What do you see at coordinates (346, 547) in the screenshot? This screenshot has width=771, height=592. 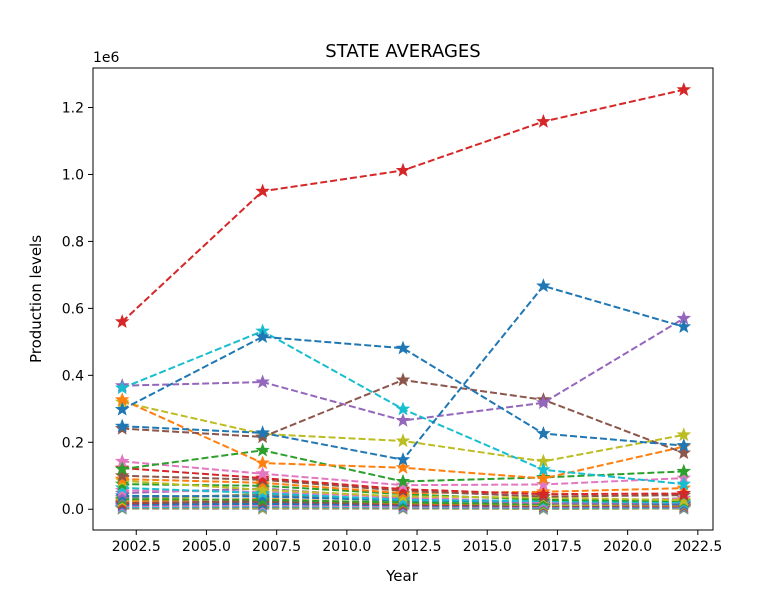 I see `x-tick-label: 2010.0` at bounding box center [346, 547].